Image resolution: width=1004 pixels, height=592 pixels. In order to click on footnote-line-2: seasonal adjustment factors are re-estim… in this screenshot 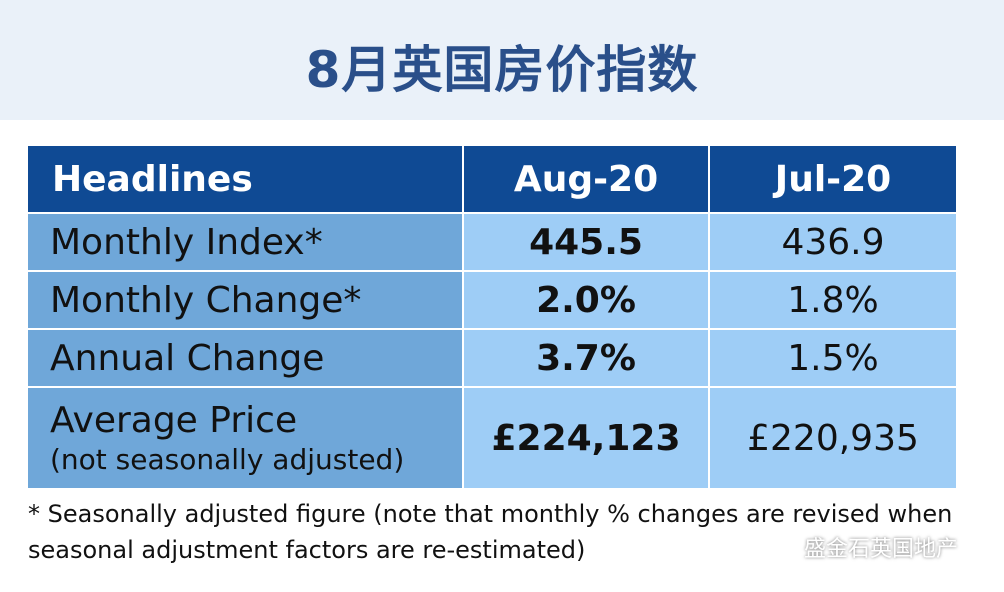, I will do `click(307, 550)`.